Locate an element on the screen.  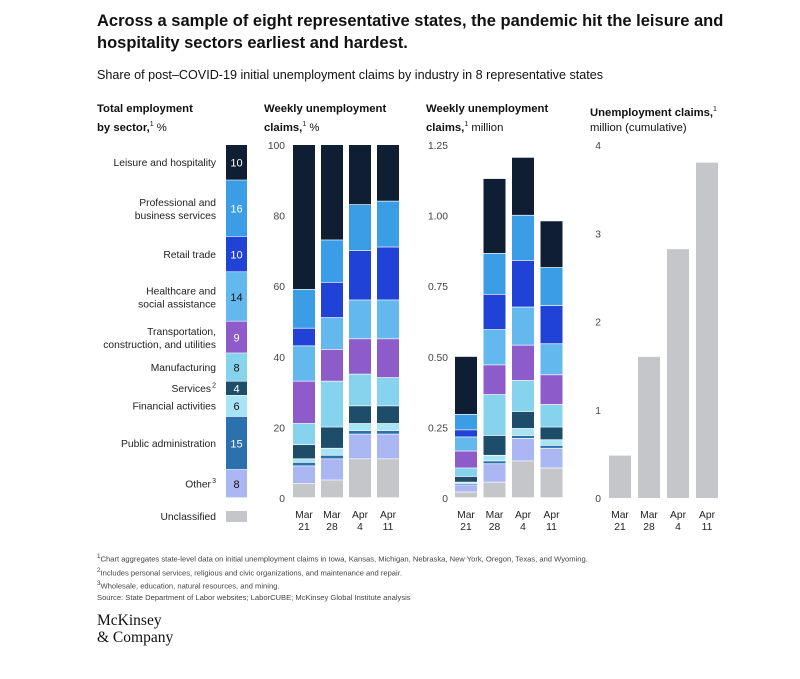
claims-pct-bar-apr-4-healthcare-and-social-assistance is located at coordinates (360, 319).